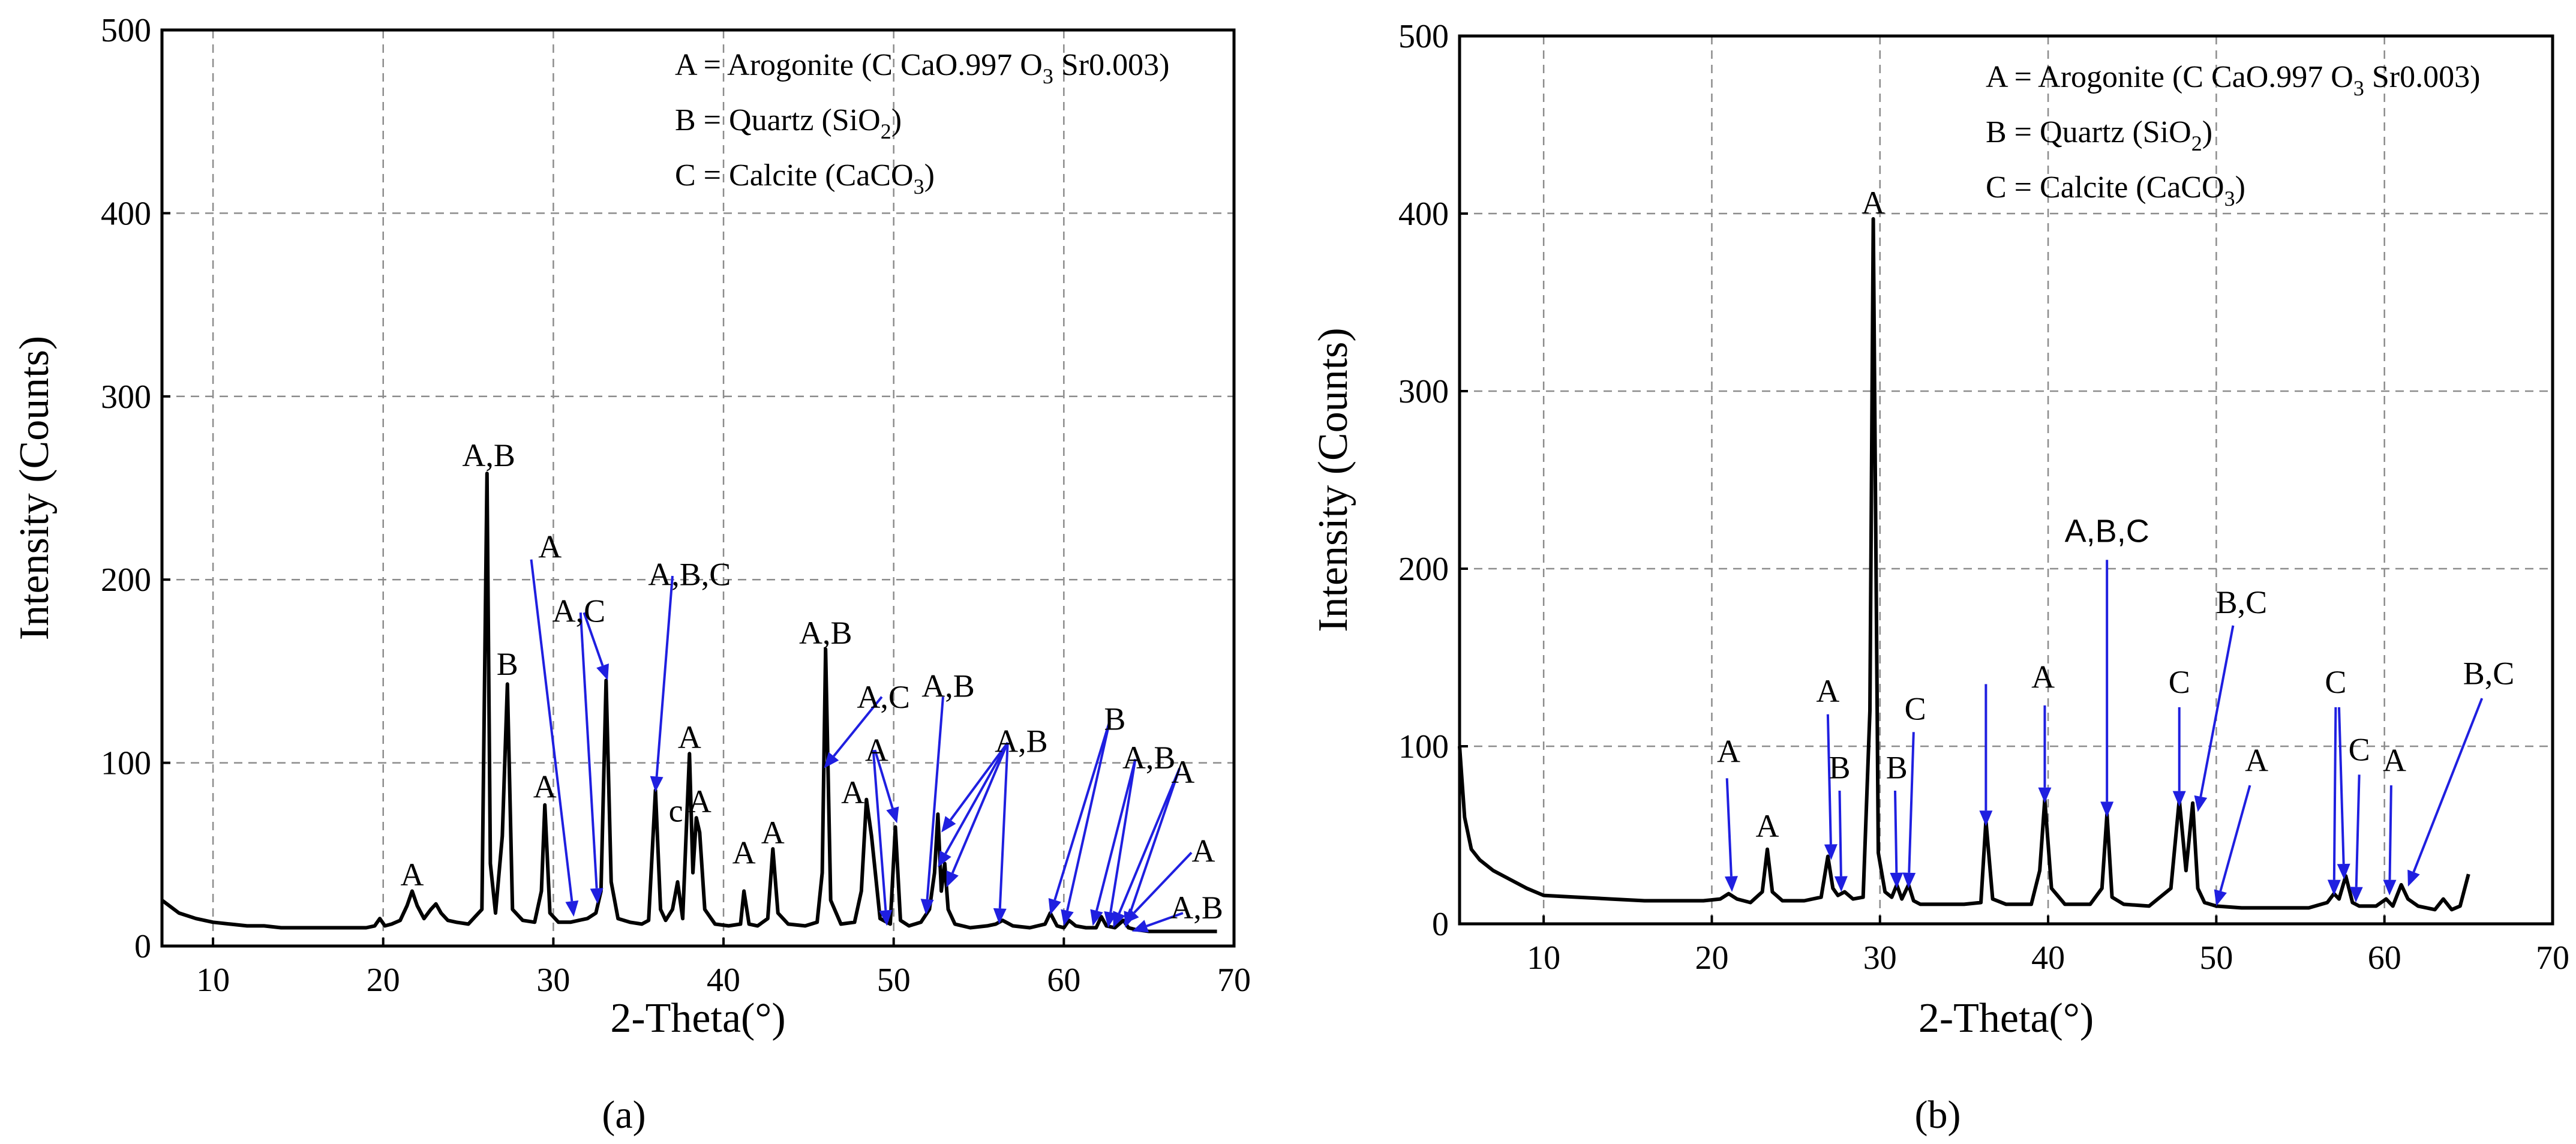  What do you see at coordinates (1423, 215) in the screenshot?
I see `y-tick-label: 400` at bounding box center [1423, 215].